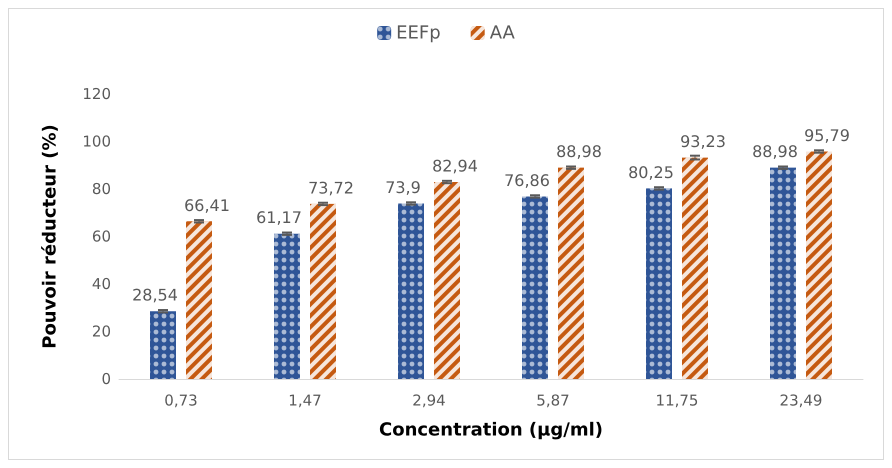 This screenshot has width=892, height=468. Describe the element at coordinates (181, 401) in the screenshot. I see `x-tick-label: 0,73` at that location.